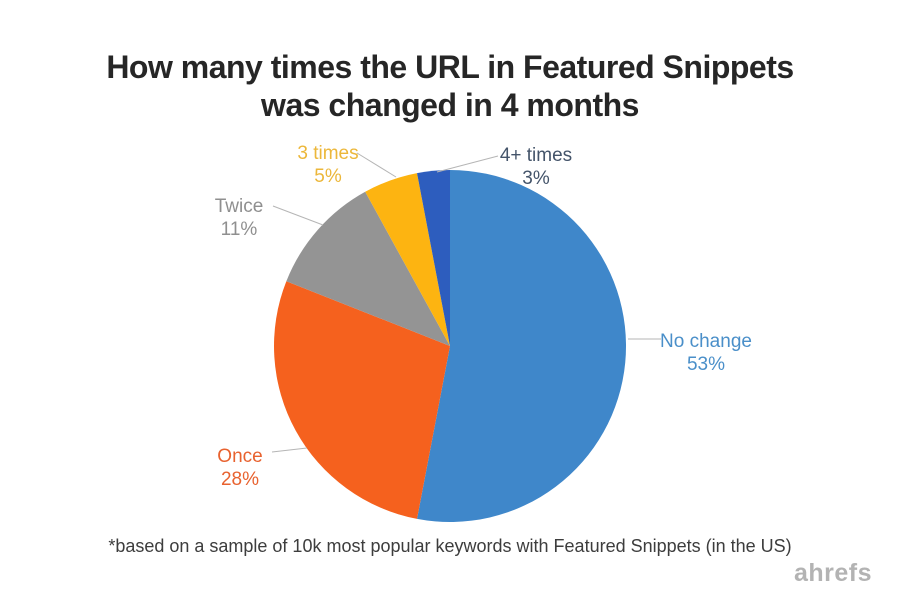  Describe the element at coordinates (240, 456) in the screenshot. I see `slice-label-text: Once` at that location.